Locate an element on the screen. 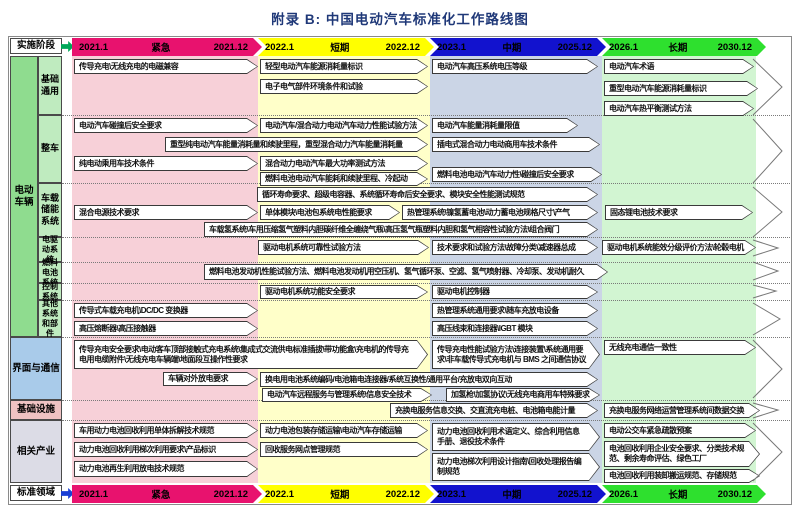  phase-name: 中期 is located at coordinates (512, 495).